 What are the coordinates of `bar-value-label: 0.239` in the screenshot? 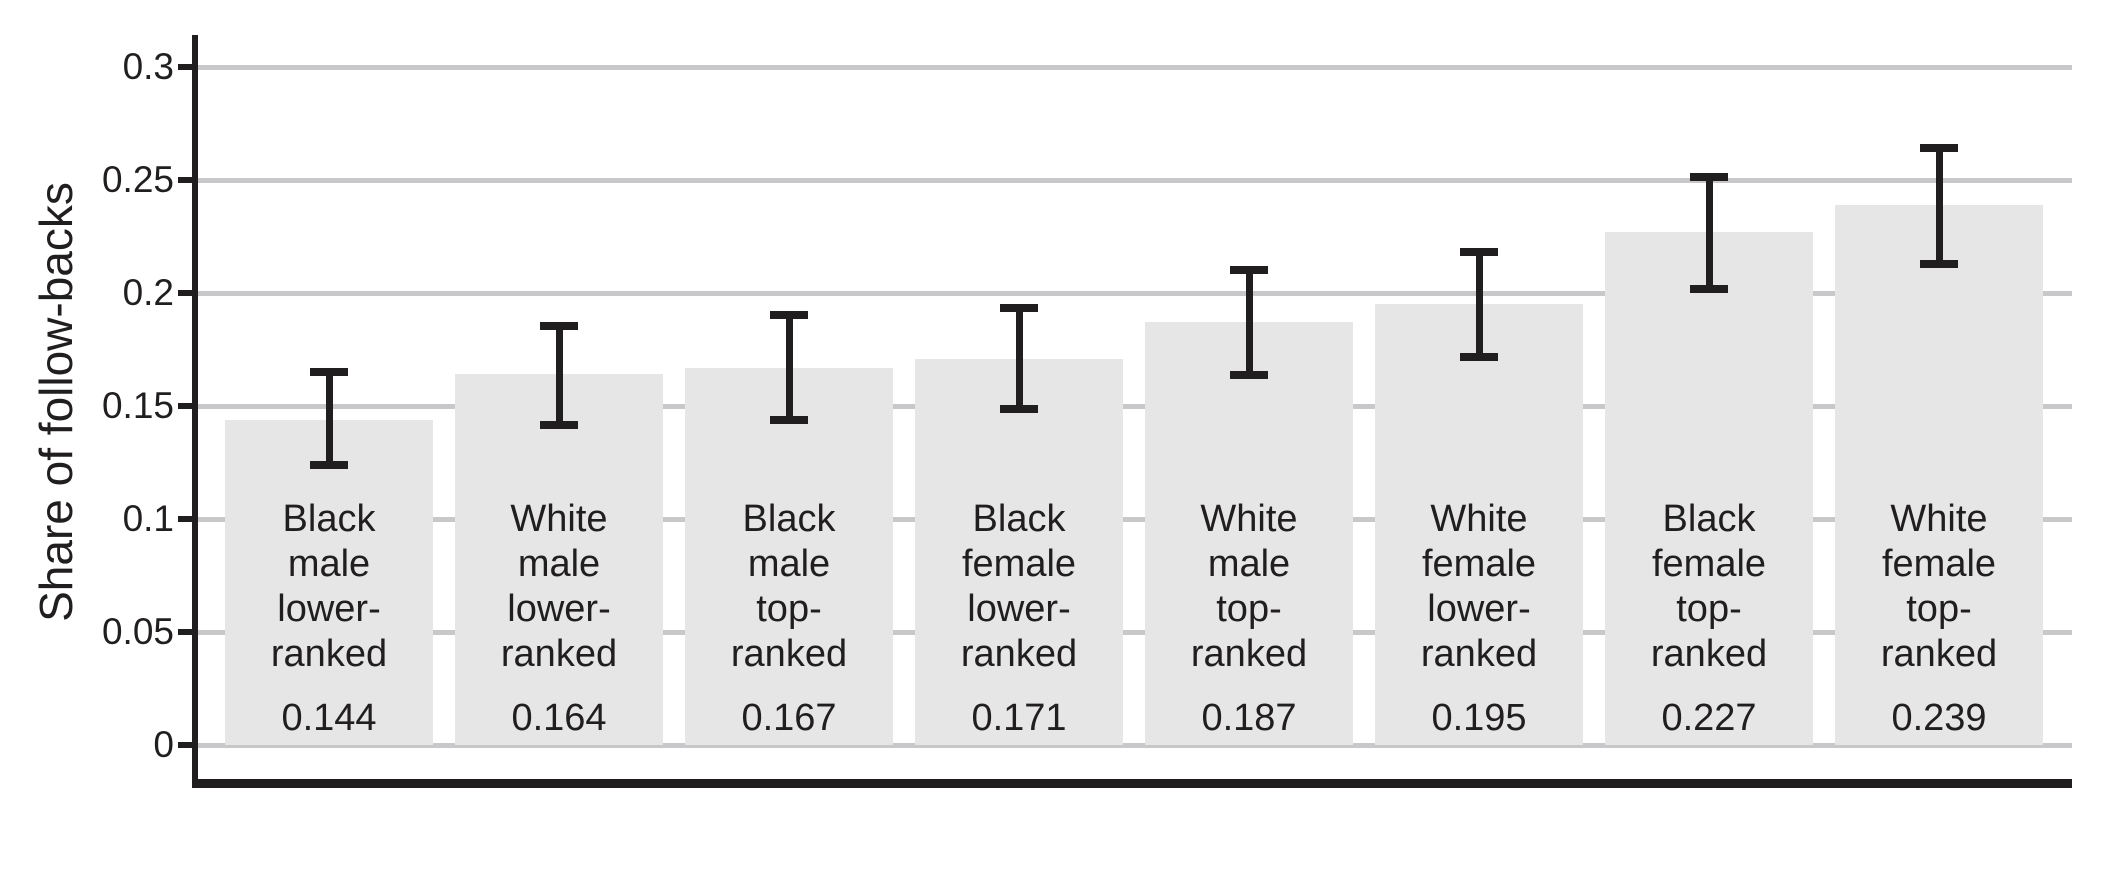 It's located at (1939, 718).